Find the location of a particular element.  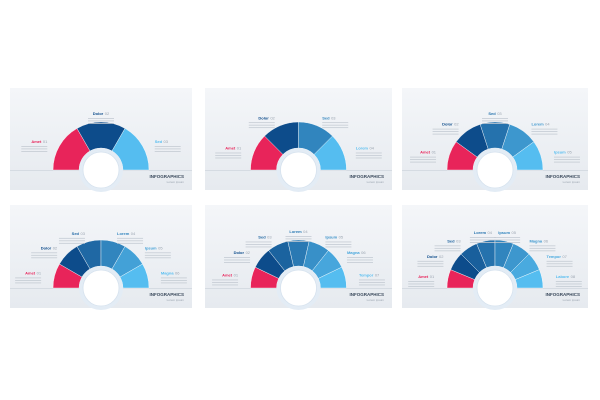

segment-label: Tempor 07 is located at coordinates (557, 256).